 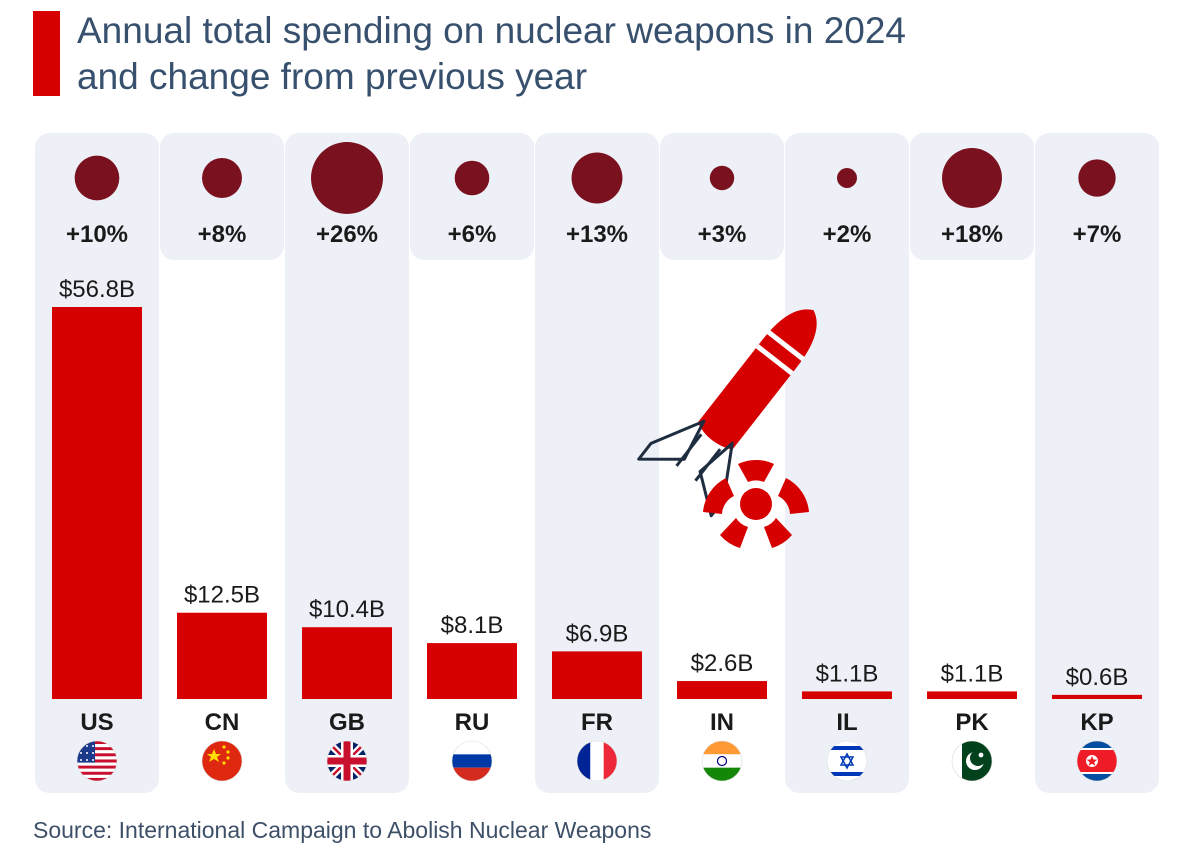 What do you see at coordinates (46, 53) in the screenshot?
I see `title-accent-bar` at bounding box center [46, 53].